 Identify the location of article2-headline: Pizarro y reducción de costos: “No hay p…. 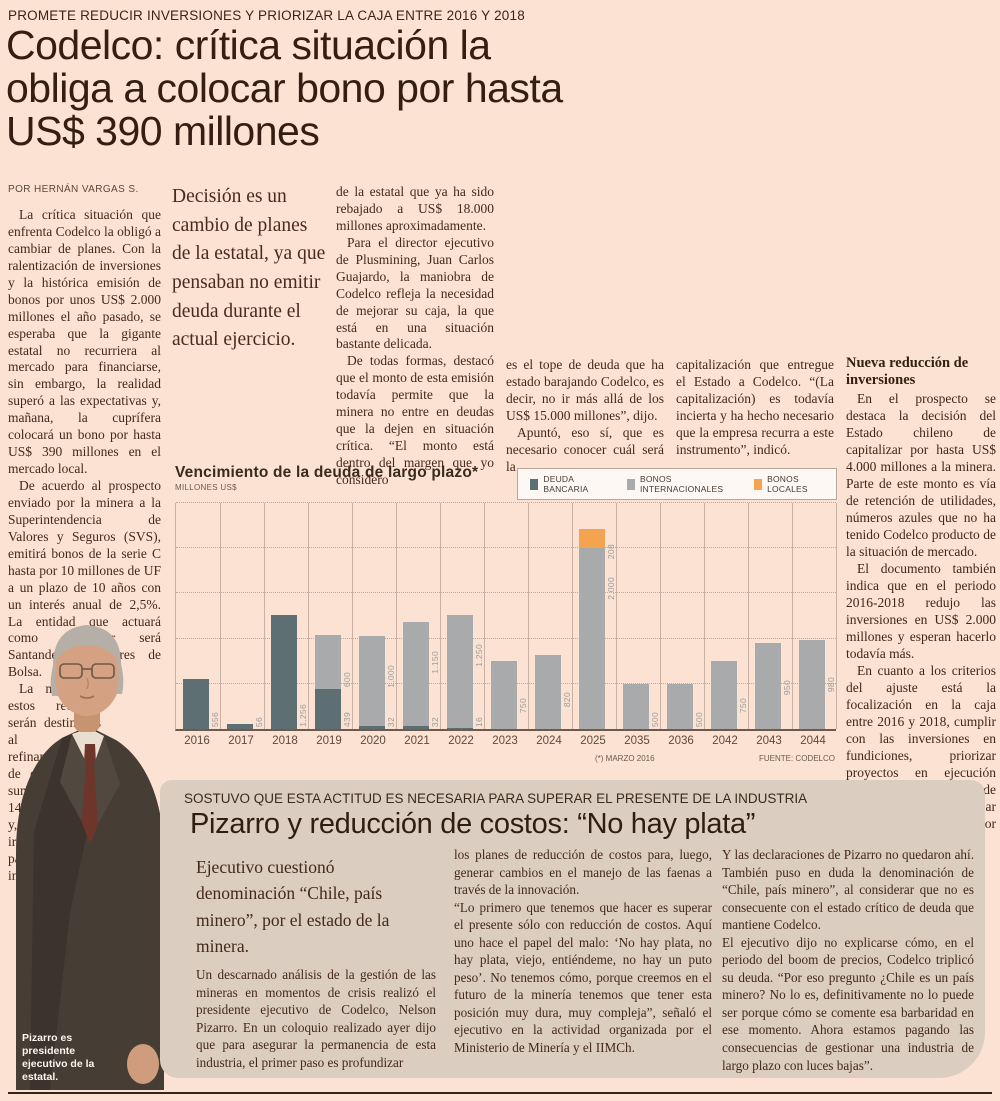
(473, 824).